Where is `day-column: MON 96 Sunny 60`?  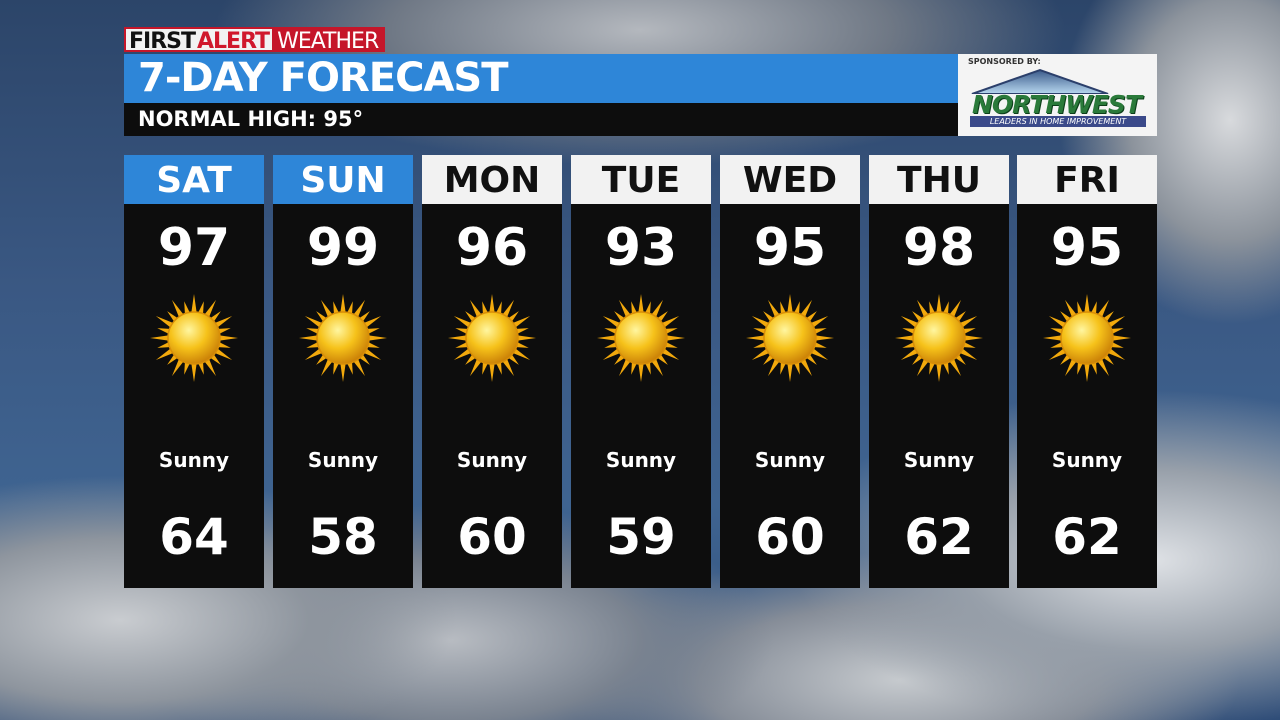 day-column: MON 96 Sunny 60 is located at coordinates (492, 371).